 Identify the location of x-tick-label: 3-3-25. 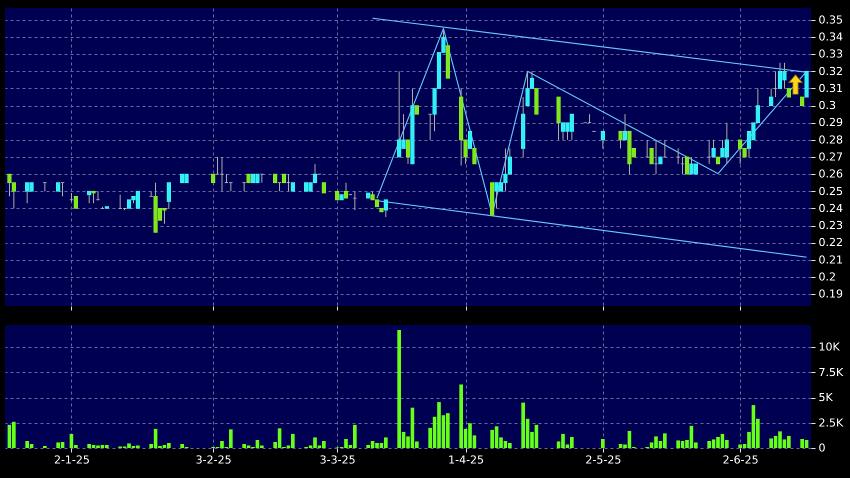
(338, 460).